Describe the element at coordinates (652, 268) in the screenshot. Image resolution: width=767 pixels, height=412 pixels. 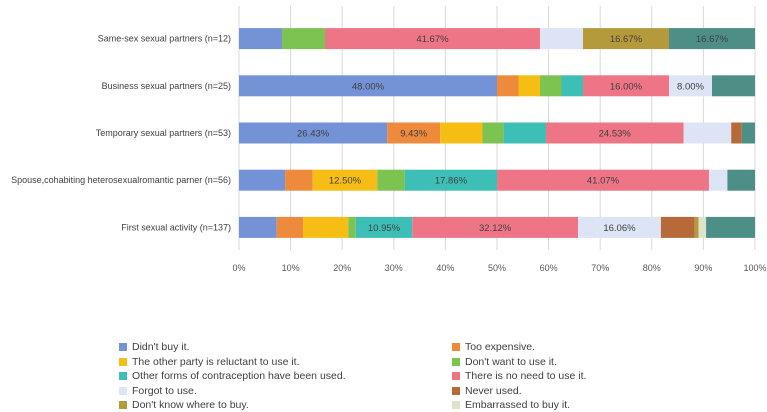
I see `x-tick-label: 80%` at that location.